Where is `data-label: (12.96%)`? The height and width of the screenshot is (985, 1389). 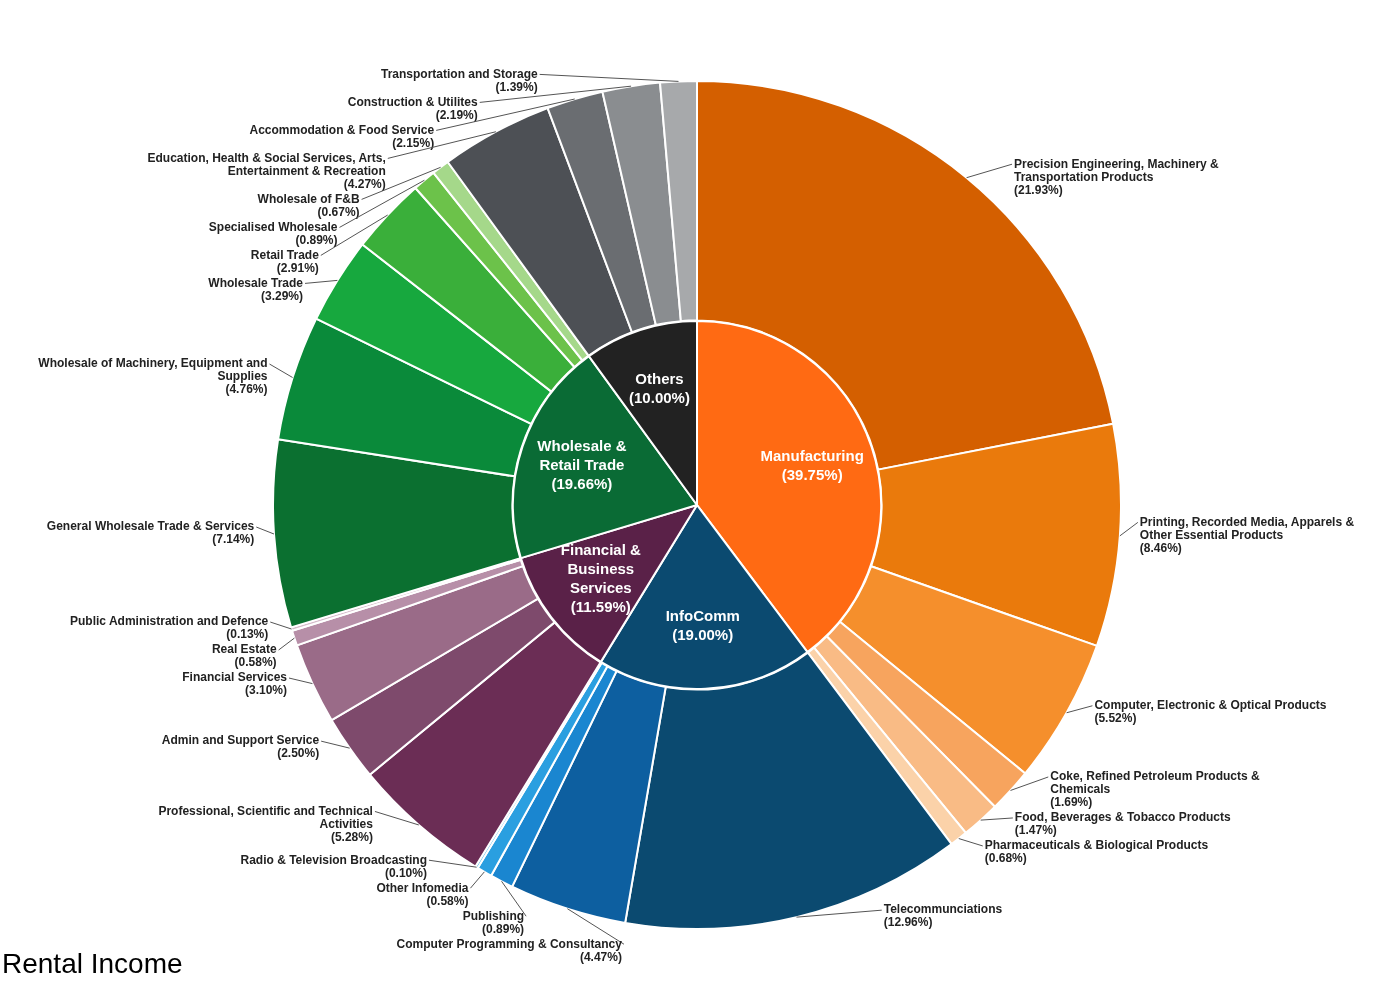
data-label: (12.96%) is located at coordinates (908, 922).